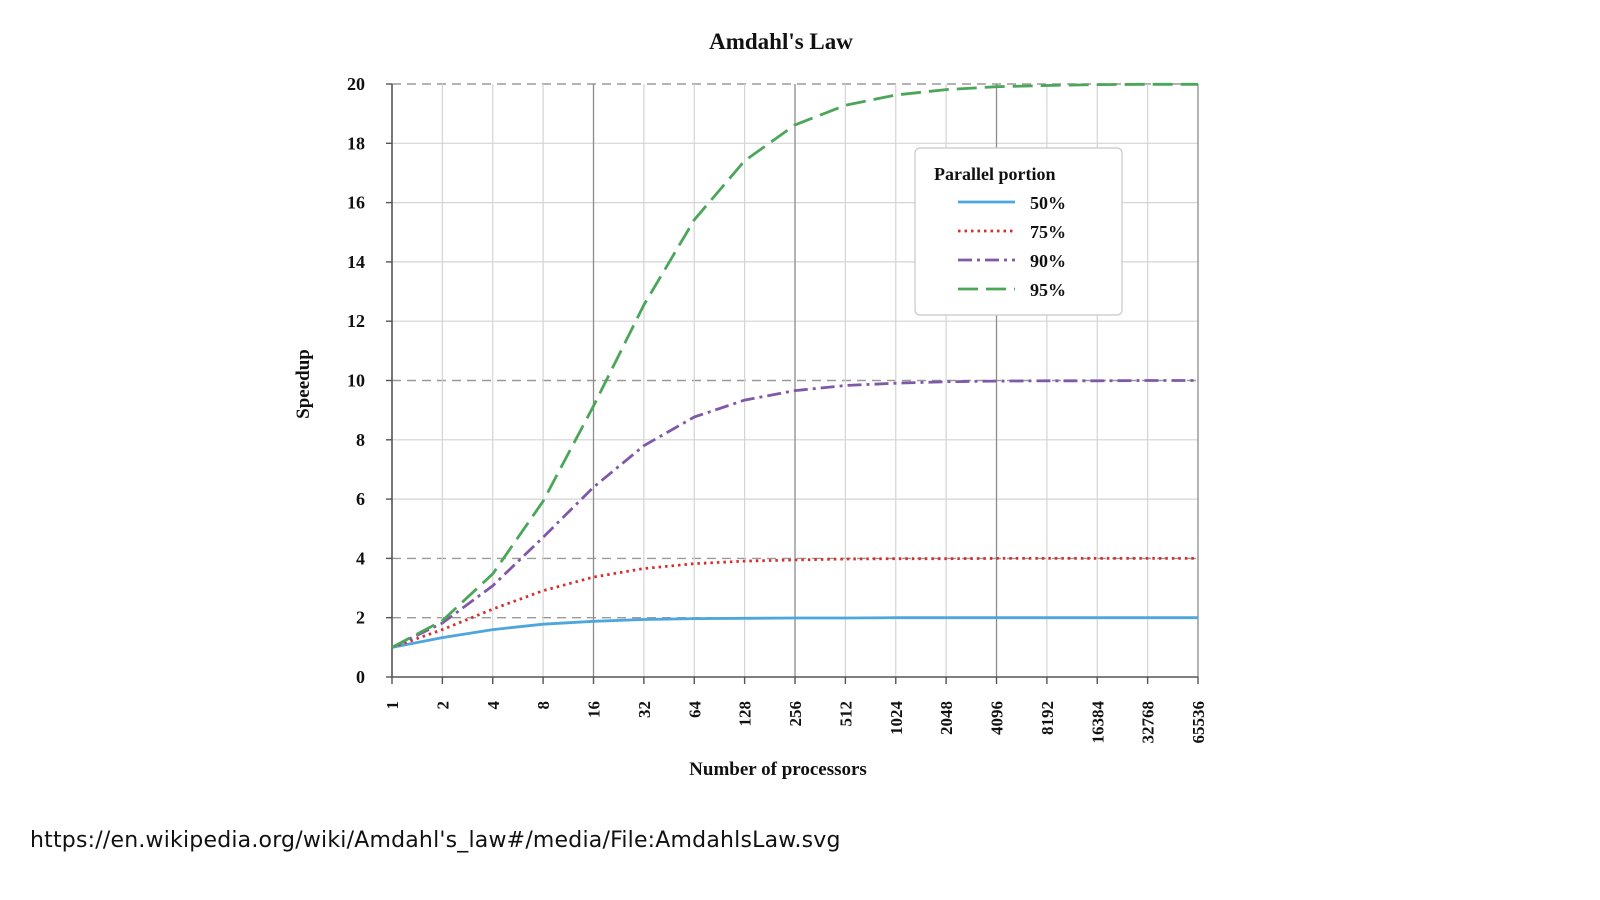 Image resolution: width=1600 pixels, height=900 pixels. What do you see at coordinates (997, 718) in the screenshot?
I see `x-tick-label-4096: 4096` at bounding box center [997, 718].